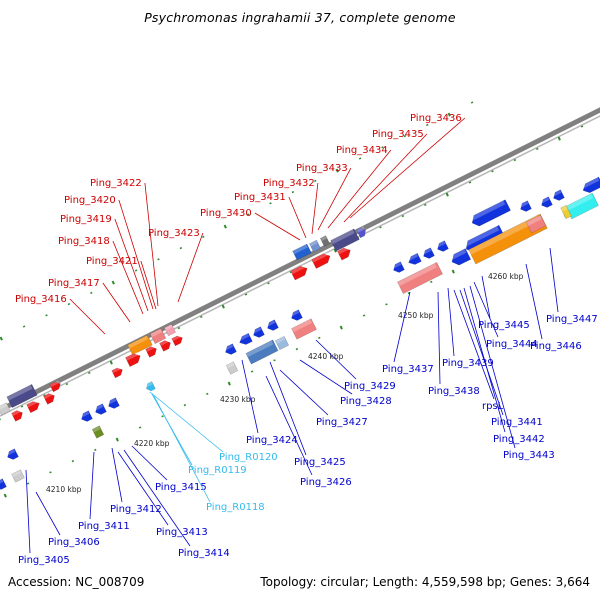 This screenshot has width=600, height=600. What do you see at coordinates (362, 150) in the screenshot?
I see `gene-label-ping-3434: Ping_3434` at bounding box center [362, 150].